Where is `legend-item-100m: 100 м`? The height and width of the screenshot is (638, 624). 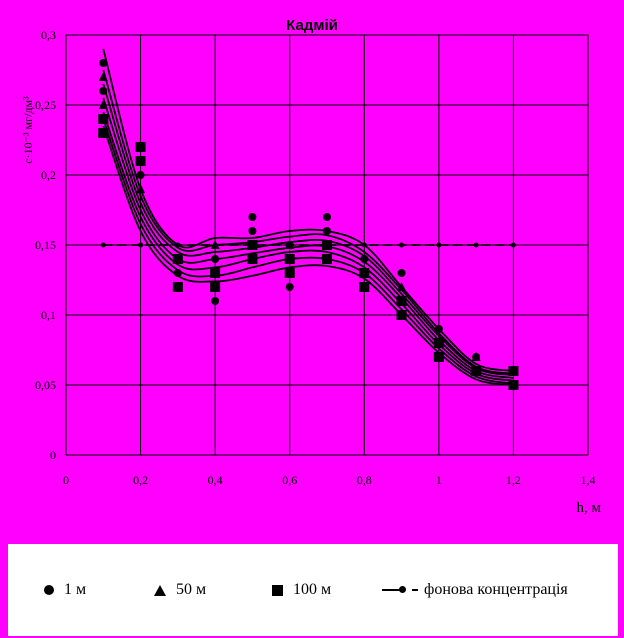 legend-item-100m: 100 м is located at coordinates (301, 590).